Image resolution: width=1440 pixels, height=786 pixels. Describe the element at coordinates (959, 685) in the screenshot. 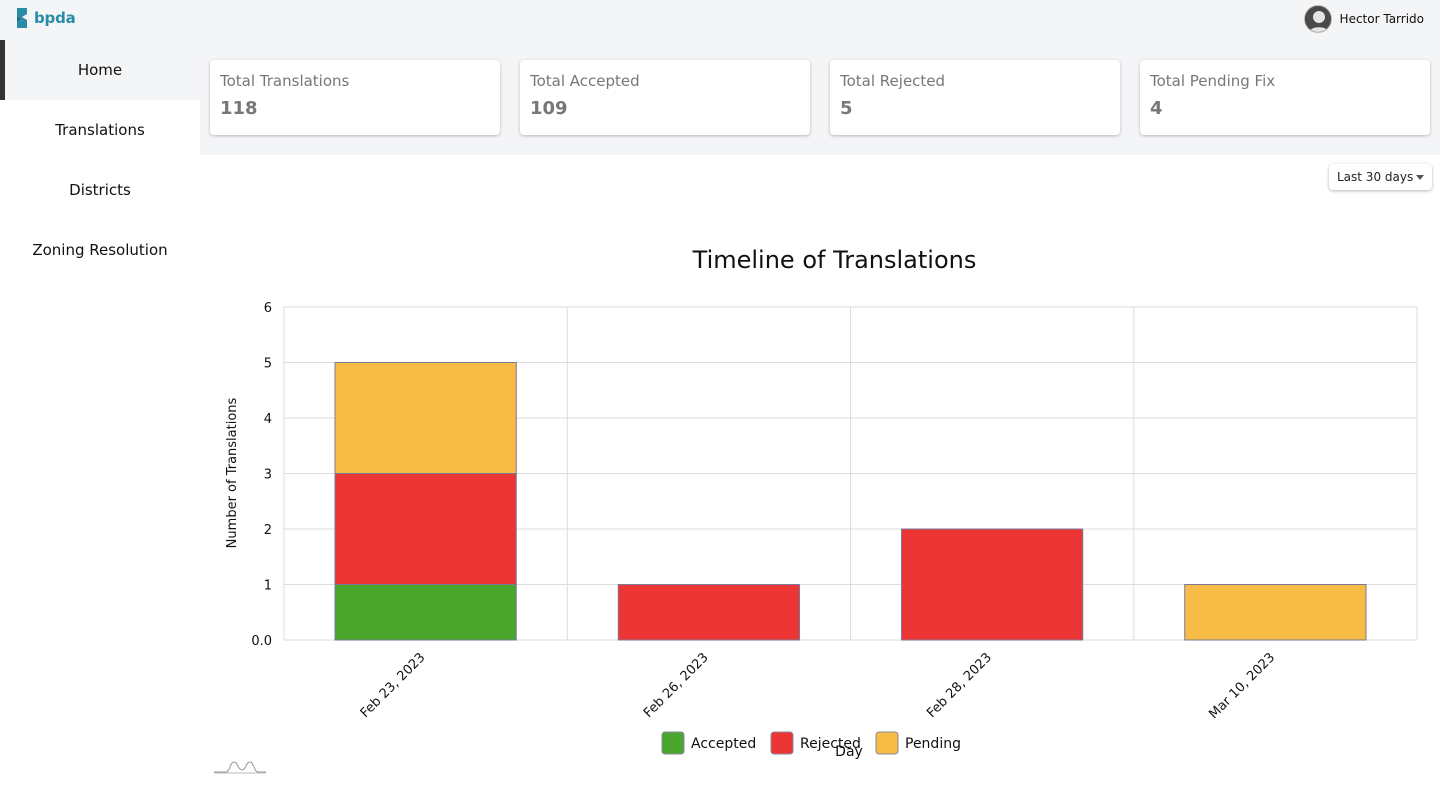

I see `x-tick-label: Feb 28, 2023` at that location.